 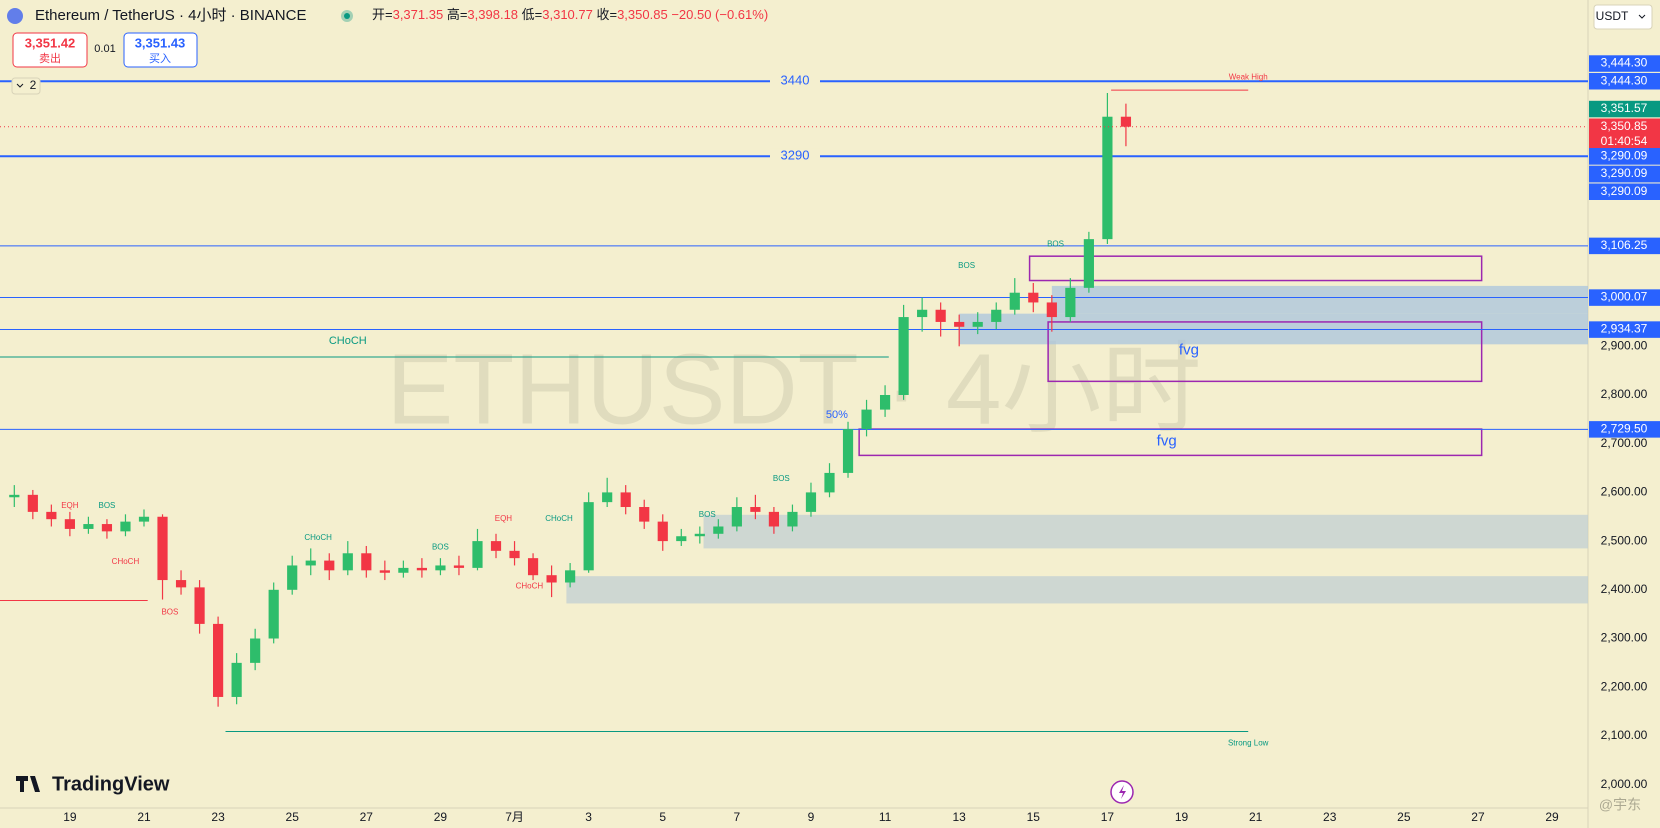 What do you see at coordinates (50, 42) in the screenshot?
I see `sell-price: 3,351.42` at bounding box center [50, 42].